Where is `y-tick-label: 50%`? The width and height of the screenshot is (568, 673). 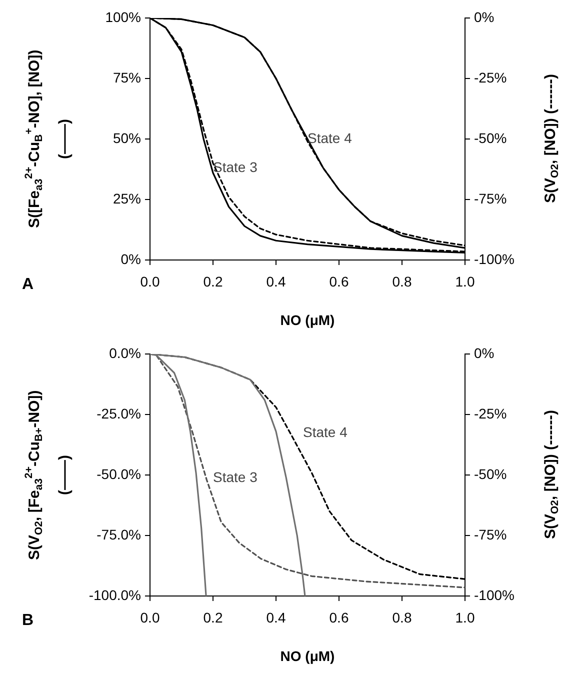
y-tick-label: 50% is located at coordinates (126, 138).